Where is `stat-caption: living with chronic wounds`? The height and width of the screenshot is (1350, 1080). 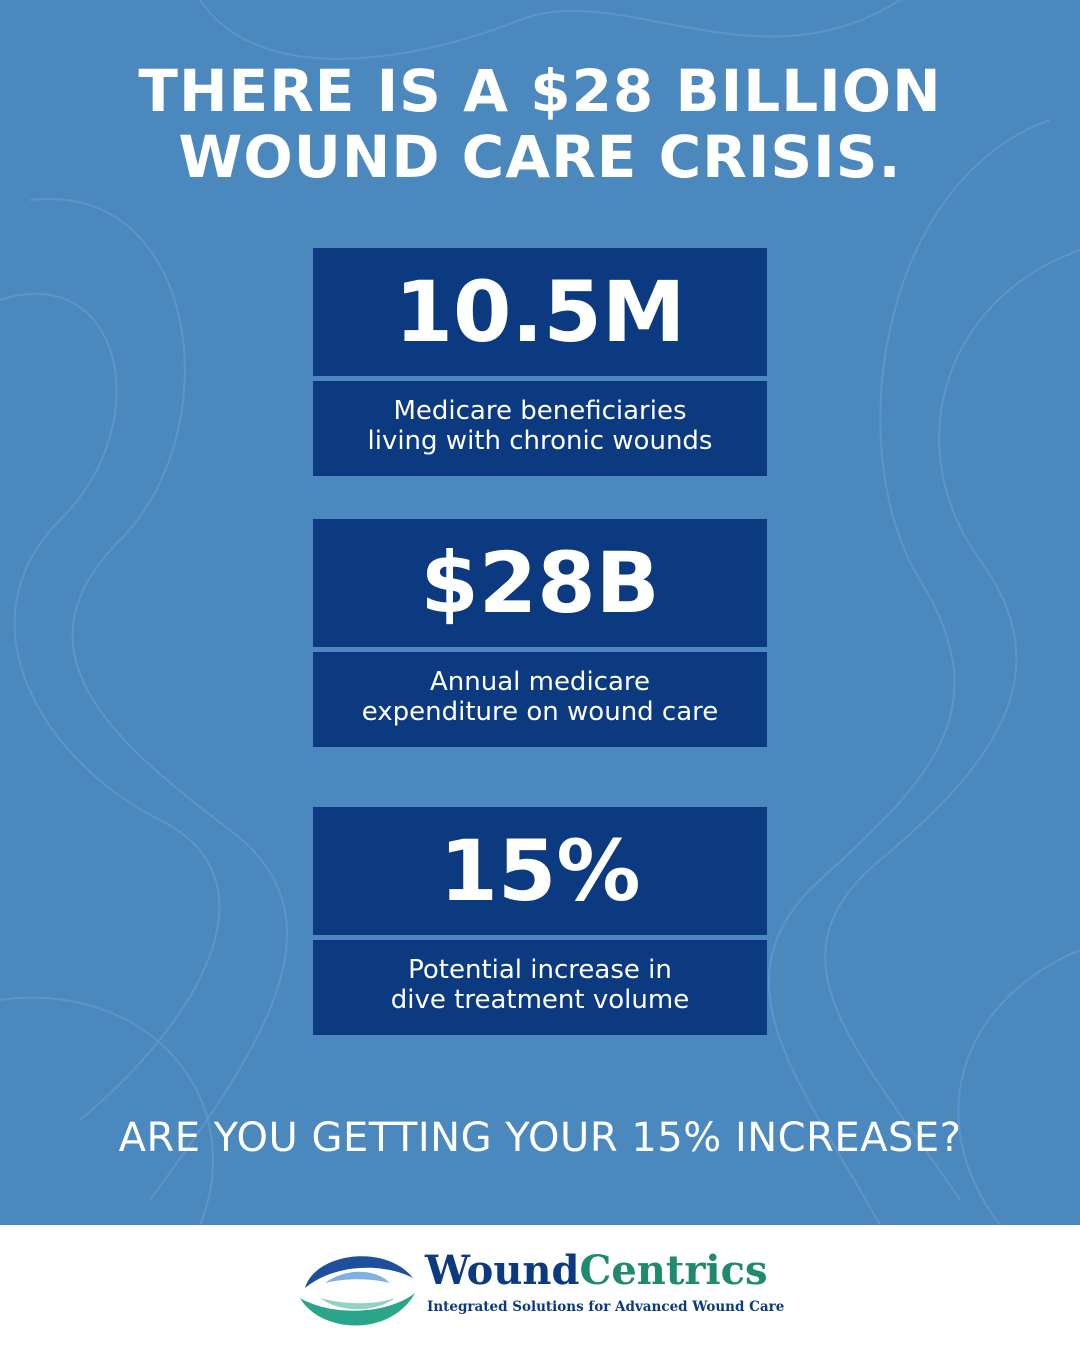
stat-caption: living with chronic wounds is located at coordinates (540, 441).